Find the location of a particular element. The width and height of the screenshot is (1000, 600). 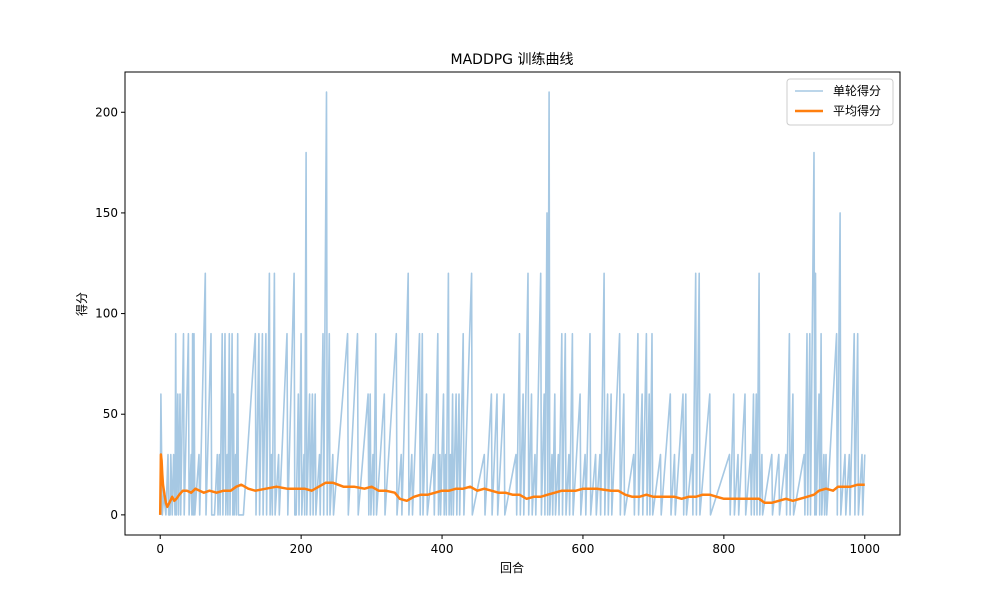

legend-label-average-score: 平均得分 is located at coordinates (857, 110).